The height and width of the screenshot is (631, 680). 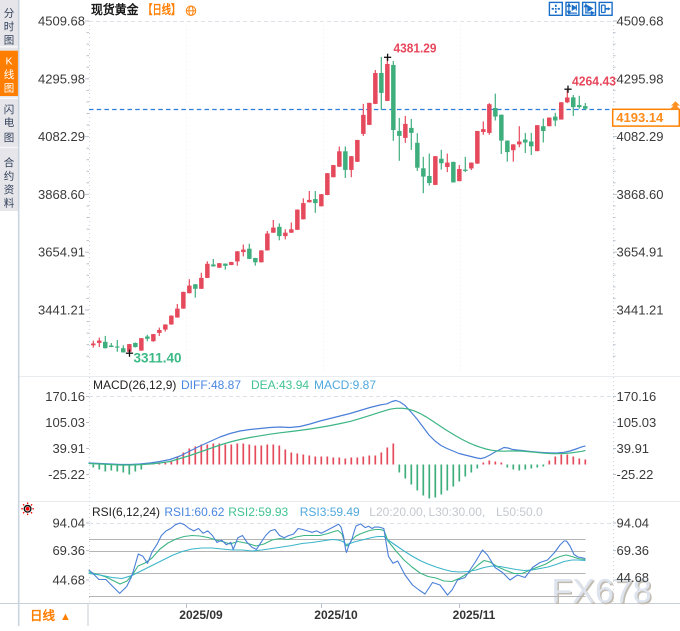 I want to click on svg-text: DEA:43.94, so click(x=280, y=385).